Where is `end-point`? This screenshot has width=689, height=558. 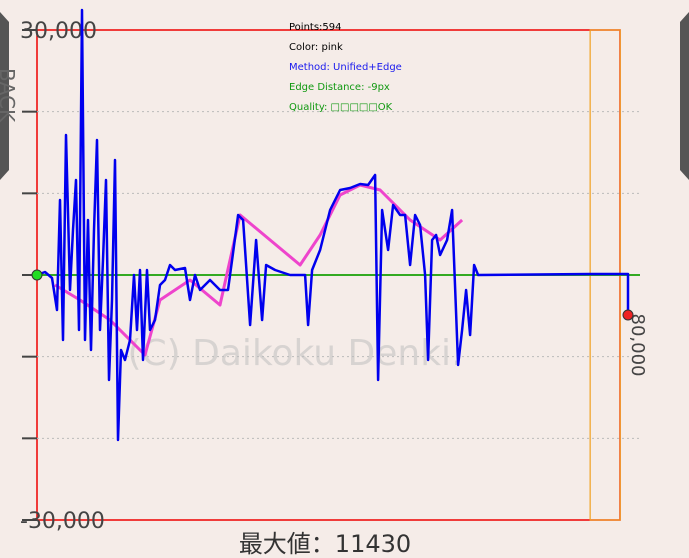
end-point is located at coordinates (628, 315).